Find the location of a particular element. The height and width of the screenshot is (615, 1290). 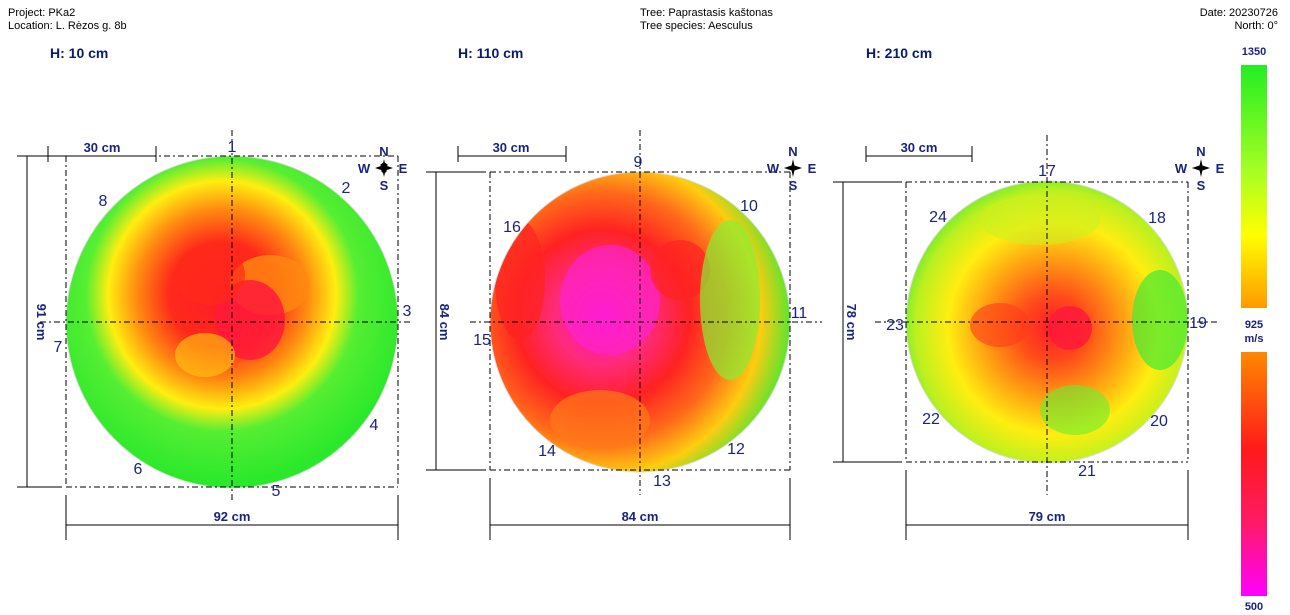

north-label: North: 0° is located at coordinates (1256, 26).